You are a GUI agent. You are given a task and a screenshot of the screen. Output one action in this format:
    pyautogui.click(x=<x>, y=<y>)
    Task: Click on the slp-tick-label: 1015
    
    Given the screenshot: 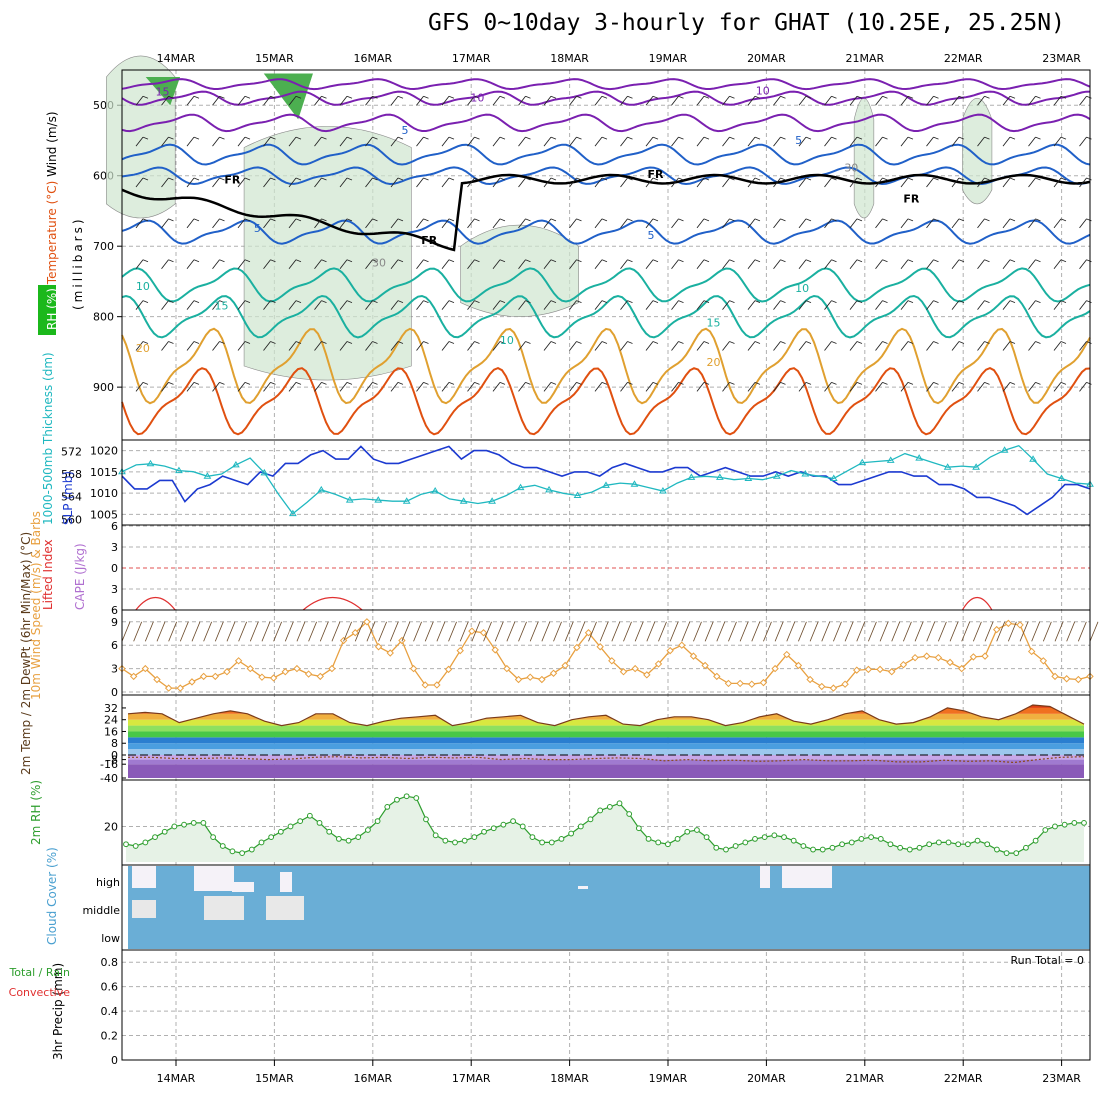 What is the action you would take?
    pyautogui.click(x=104, y=472)
    